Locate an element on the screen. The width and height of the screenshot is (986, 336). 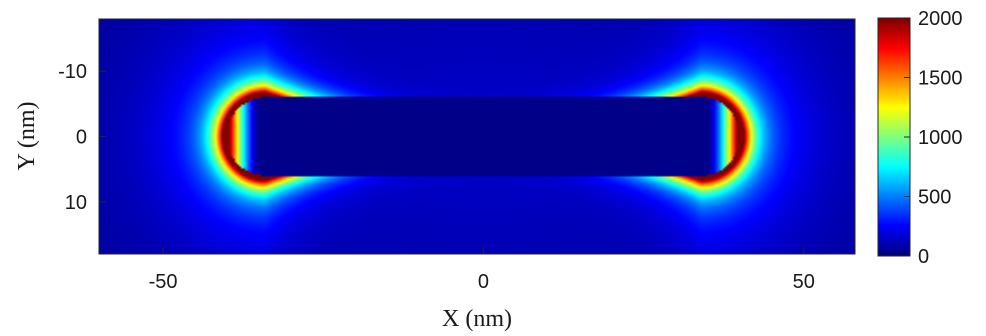
colorbar: 0 500 1000 1500 2000 is located at coordinates (920, 138).